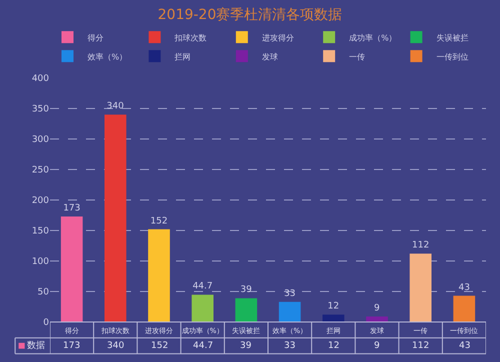 This screenshot has height=362, width=500. What do you see at coordinates (46, 323) in the screenshot?
I see `y-tick-label: 0` at bounding box center [46, 323].